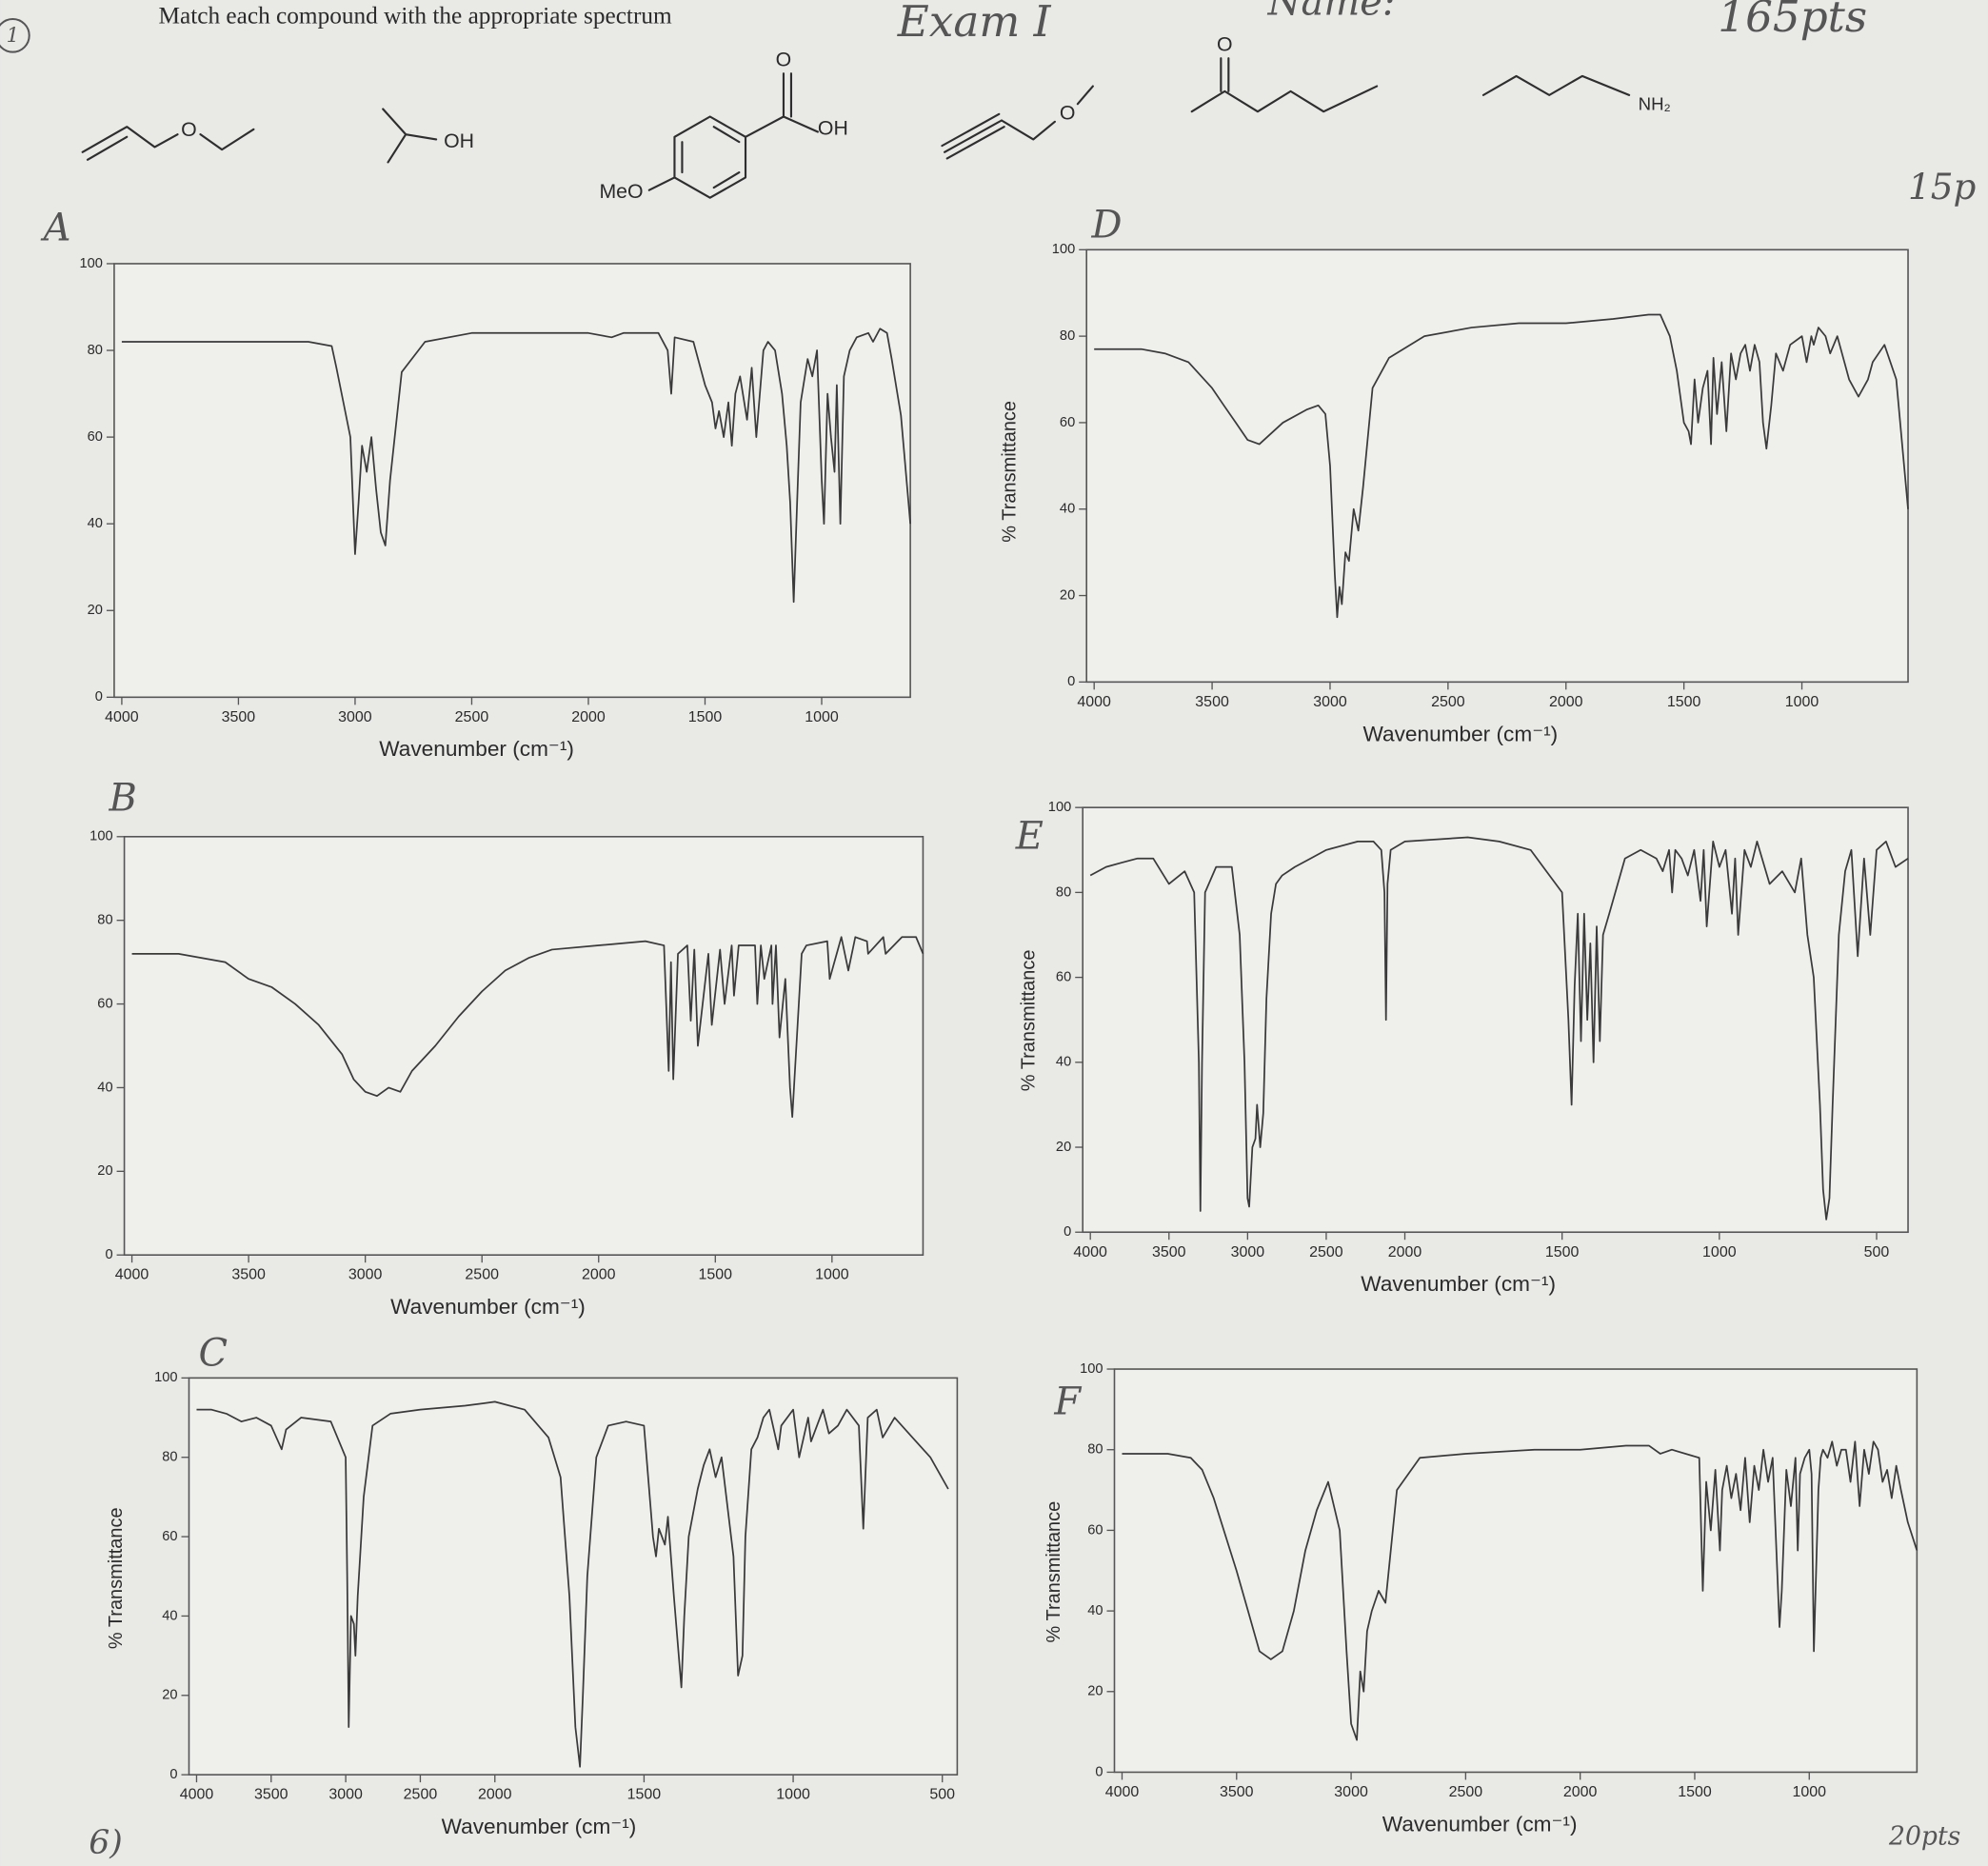  What do you see at coordinates (214, 1354) in the screenshot?
I see `panel-letter: C` at bounding box center [214, 1354].